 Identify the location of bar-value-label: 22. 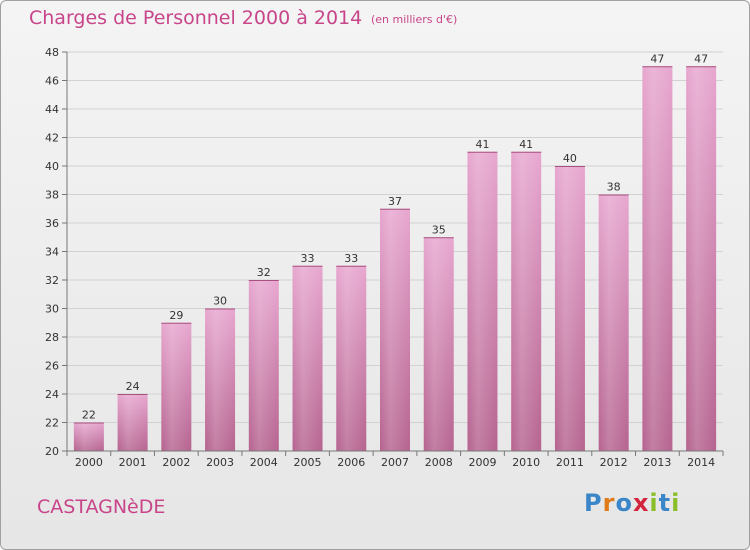
(89, 415).